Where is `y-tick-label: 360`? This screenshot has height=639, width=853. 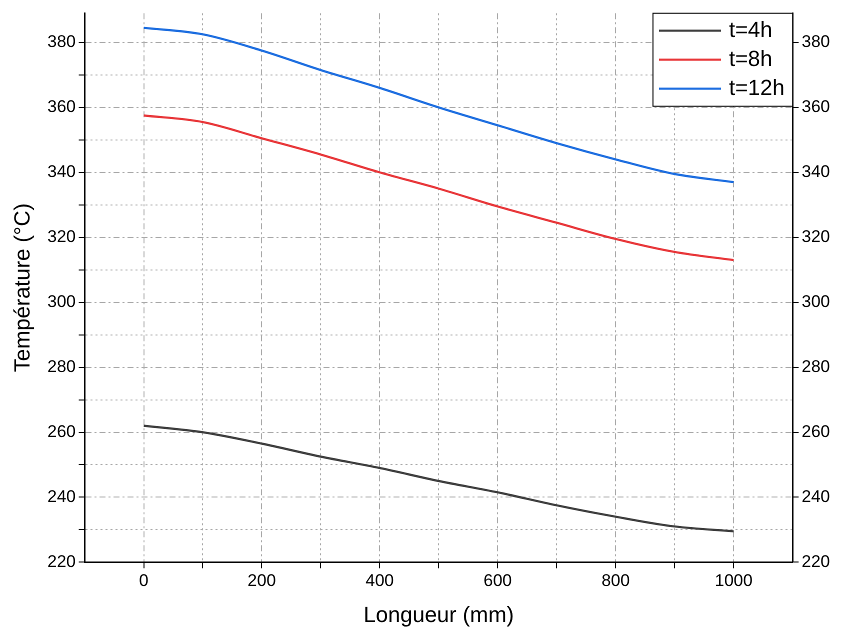
y-tick-label: 360 is located at coordinates (61, 106).